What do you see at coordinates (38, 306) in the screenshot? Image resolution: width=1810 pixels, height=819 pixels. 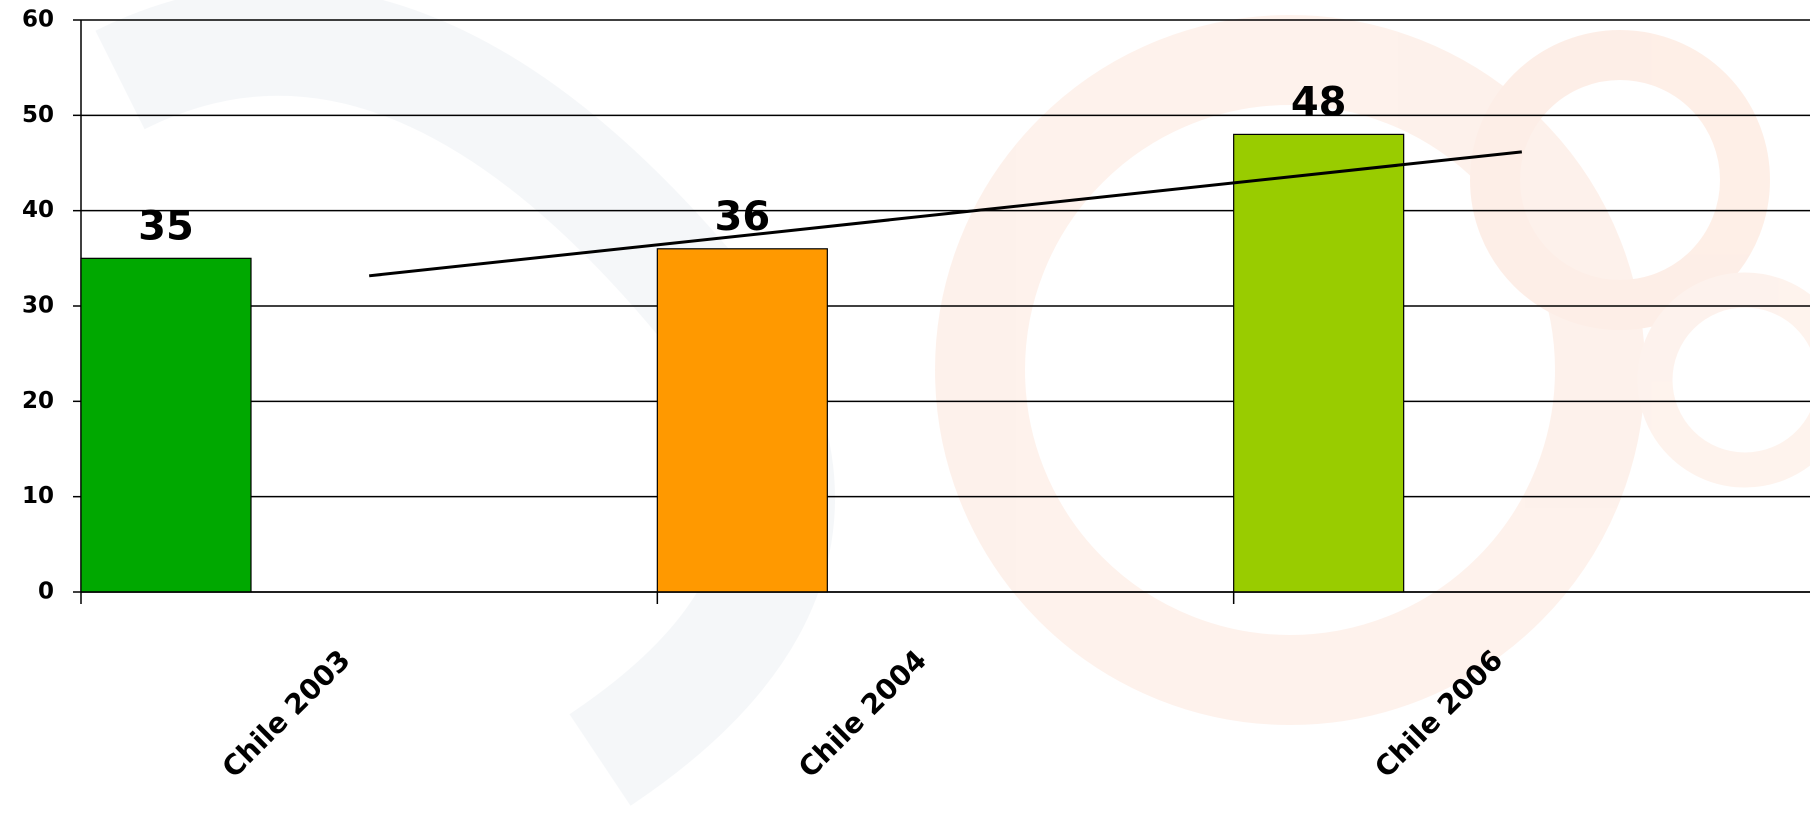 I see `y-tick-label: 30` at bounding box center [38, 306].